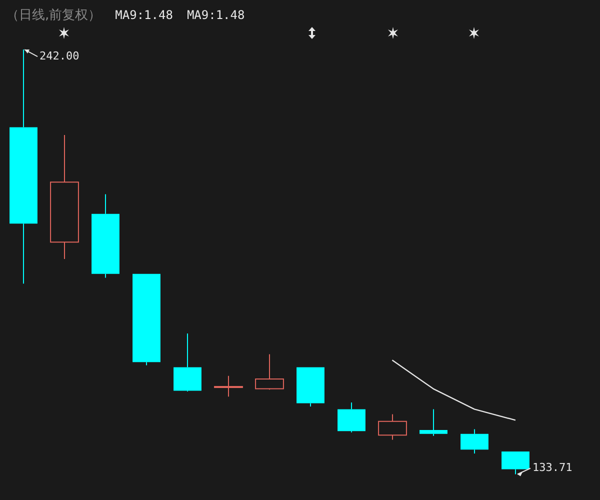  What do you see at coordinates (60, 55) in the screenshot?
I see `annotation: 242.00` at bounding box center [60, 55].